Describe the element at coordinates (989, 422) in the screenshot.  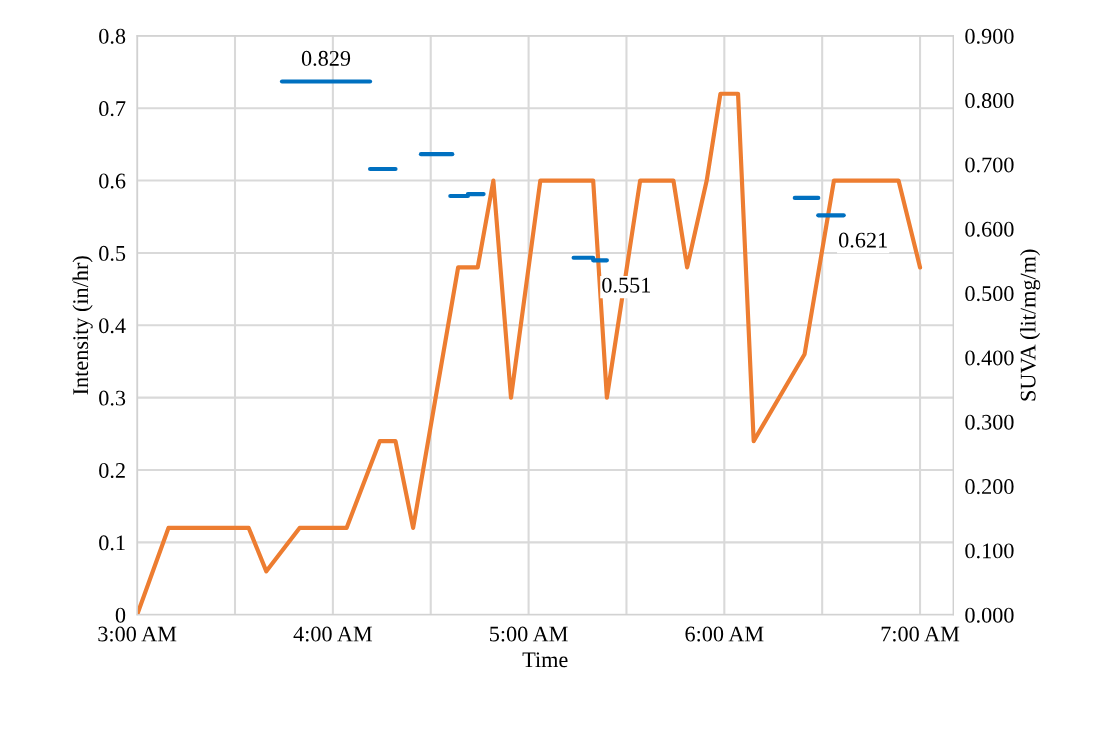
I see `y2-tick-label: 0.300` at that location.